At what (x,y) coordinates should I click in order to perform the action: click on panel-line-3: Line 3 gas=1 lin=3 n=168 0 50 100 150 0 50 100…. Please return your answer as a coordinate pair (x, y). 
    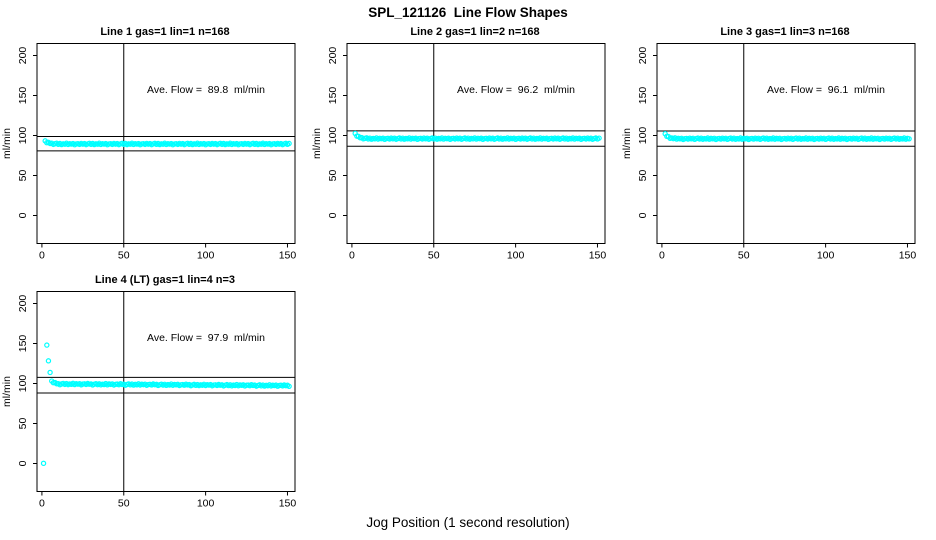
    Looking at the image, I should click on (775, 147).